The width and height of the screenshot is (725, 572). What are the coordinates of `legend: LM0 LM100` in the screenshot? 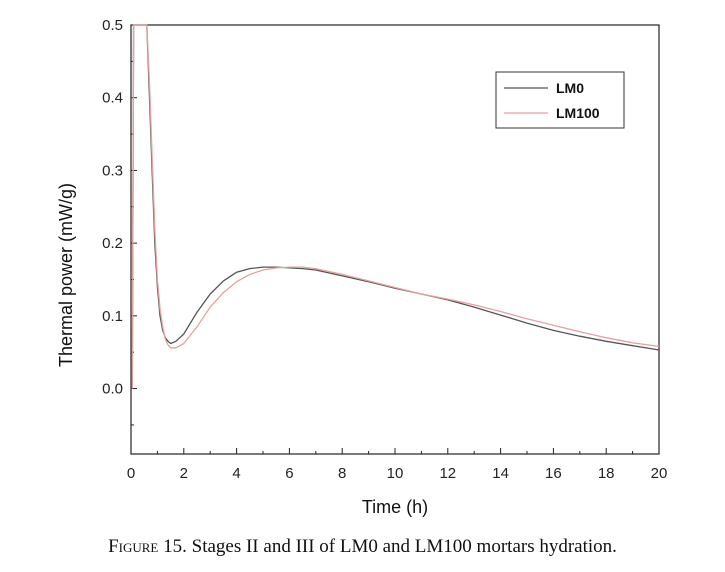 It's located at (560, 100).